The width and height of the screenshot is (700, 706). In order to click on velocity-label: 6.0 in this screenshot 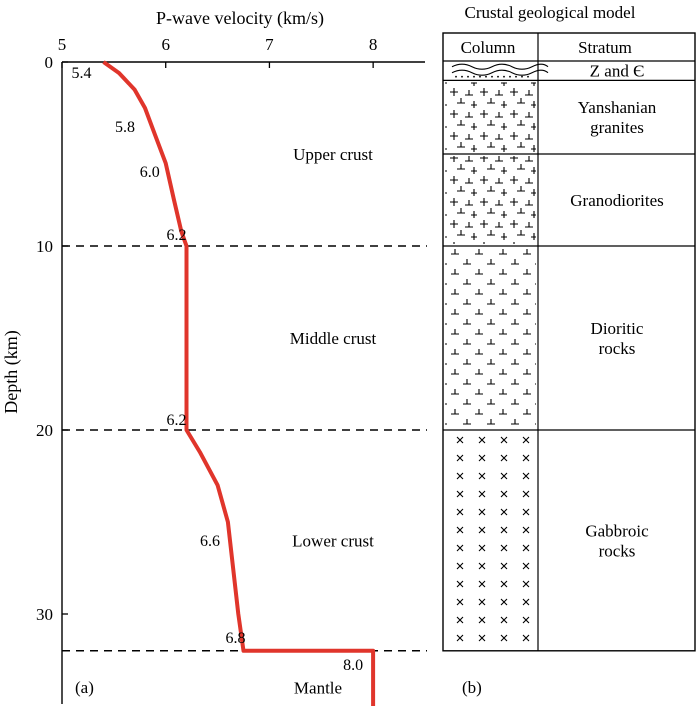, I will do `click(150, 172)`.